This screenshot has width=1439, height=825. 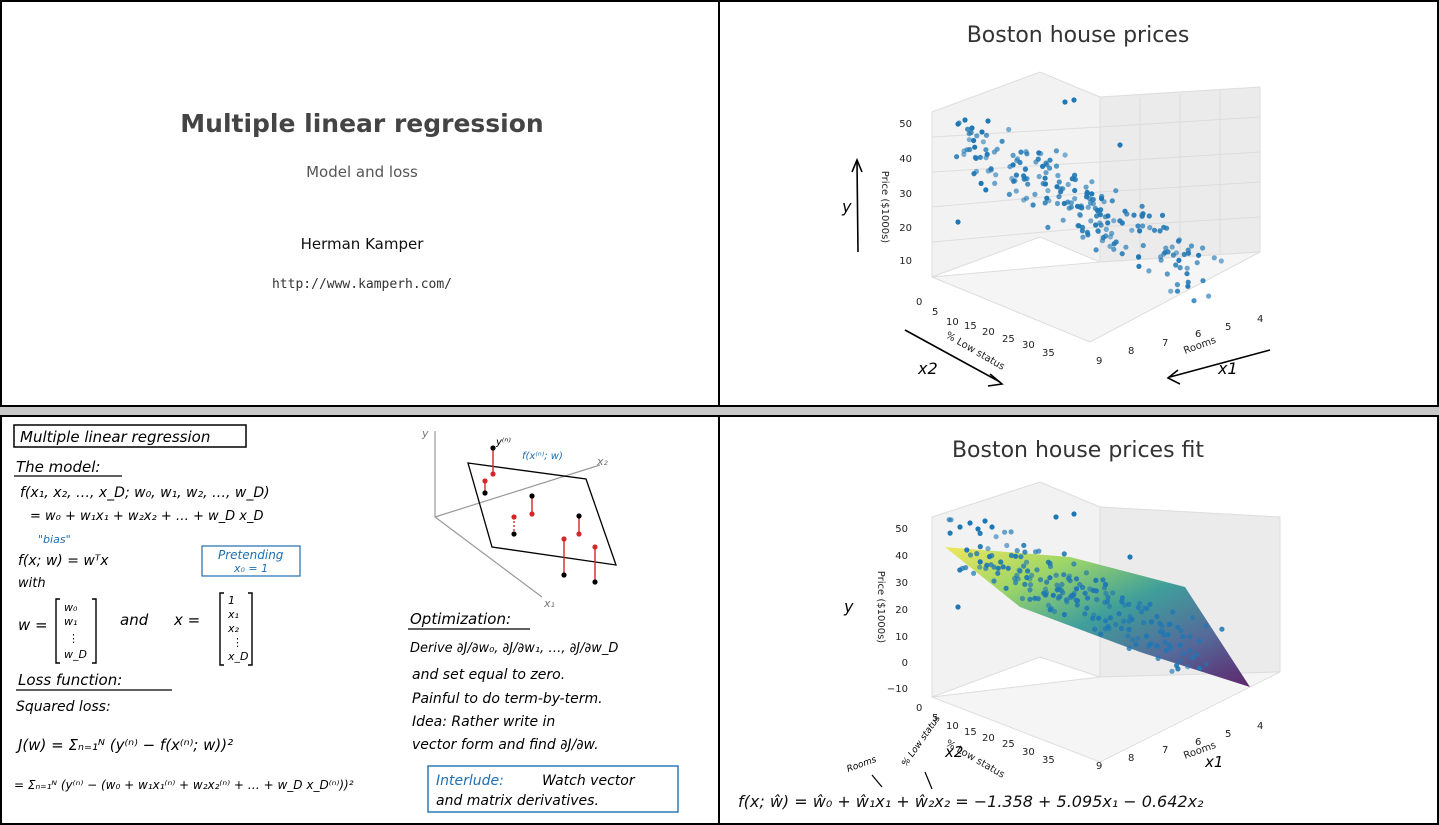 I want to click on z-tick: −10, so click(x=897, y=689).